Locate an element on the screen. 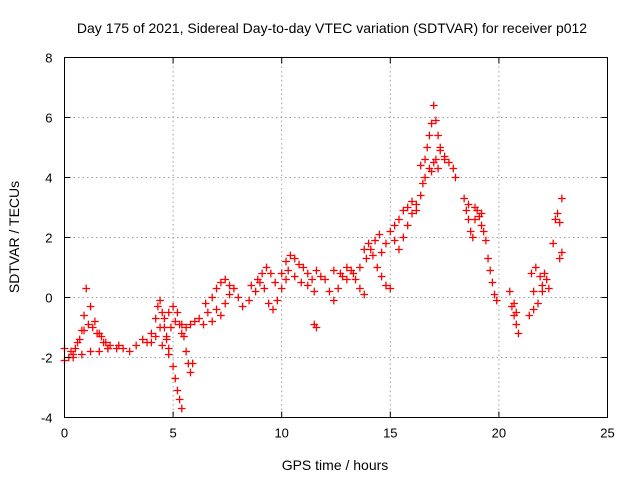  y-tick-label: -2 is located at coordinates (47, 358).